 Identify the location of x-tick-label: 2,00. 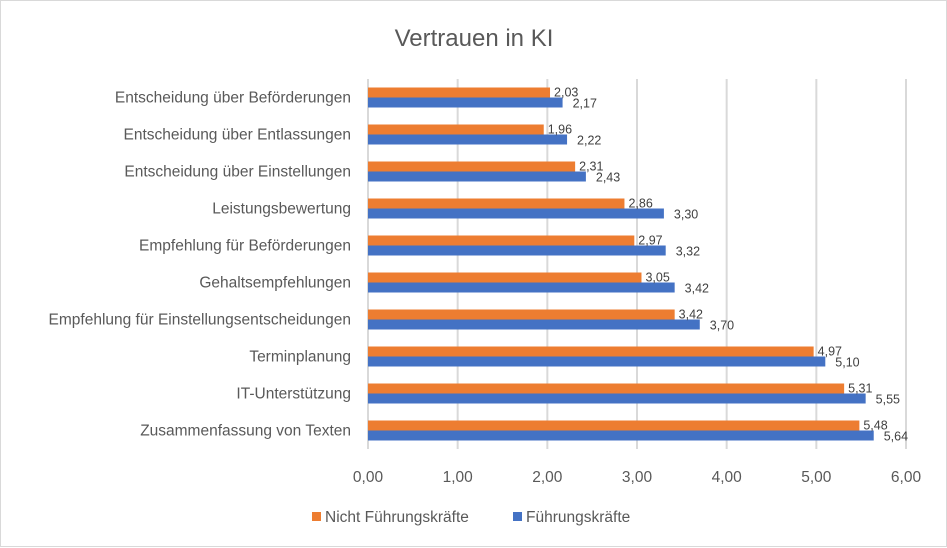
(547, 477).